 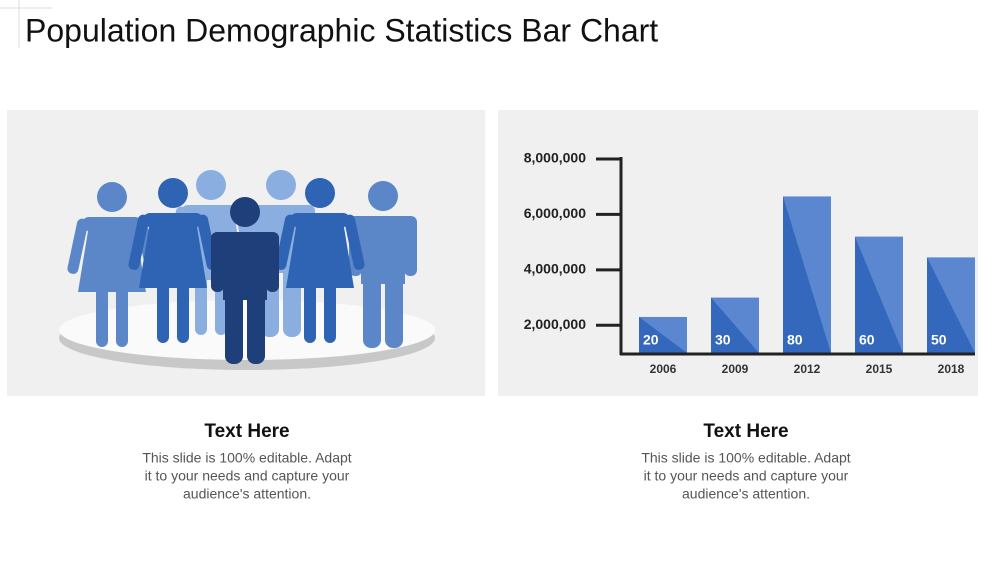 I want to click on x-tick-label: 2009, so click(x=735, y=369).